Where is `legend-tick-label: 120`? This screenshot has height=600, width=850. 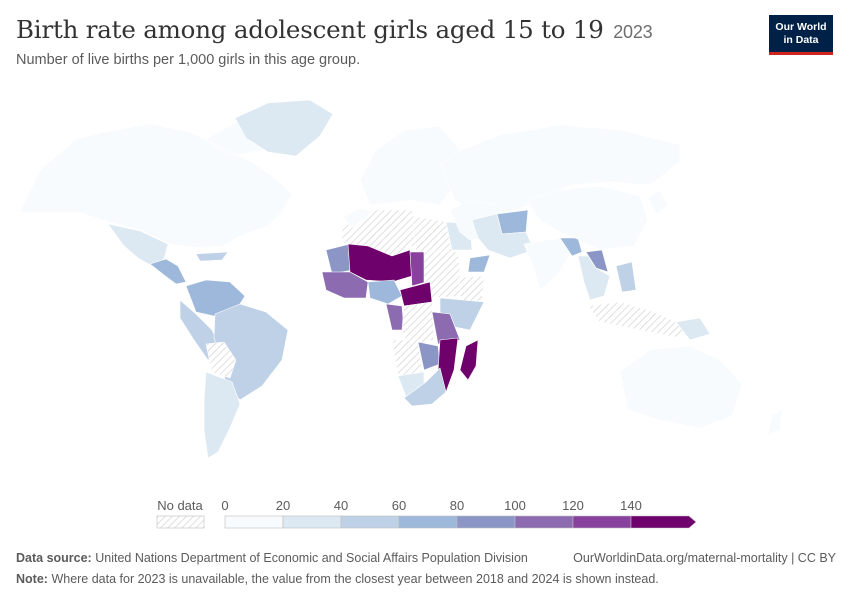 legend-tick-label: 120 is located at coordinates (573, 505).